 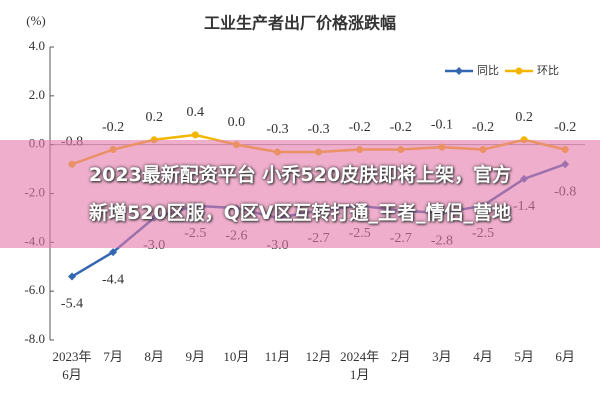 What do you see at coordinates (565, 356) in the screenshot?
I see `x-tick-label: 6月` at bounding box center [565, 356].